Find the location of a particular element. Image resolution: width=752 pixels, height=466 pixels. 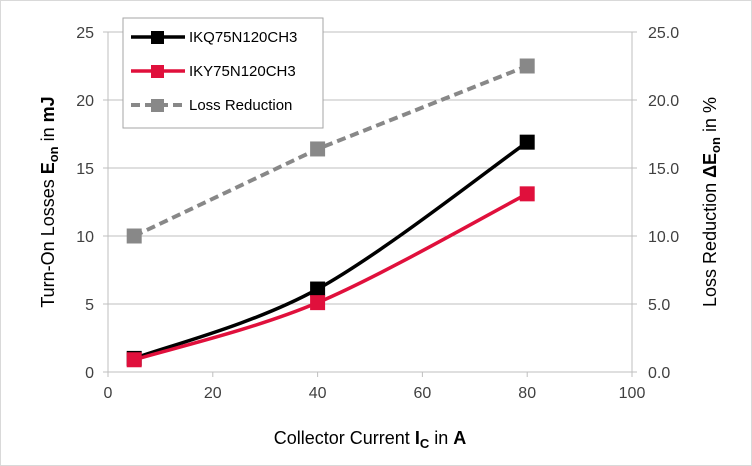

y-axis-left-title: Turn-On Losses Eon in mJ is located at coordinates (49, 201).